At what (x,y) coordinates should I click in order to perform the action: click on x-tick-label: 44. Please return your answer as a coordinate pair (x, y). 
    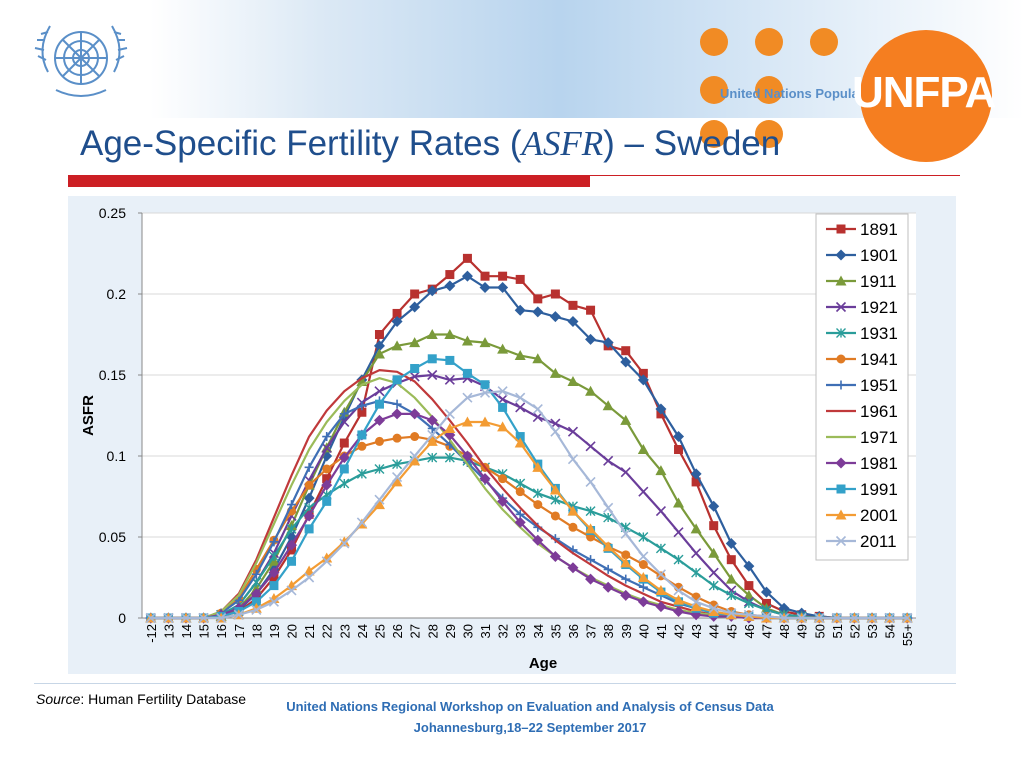
    Looking at the image, I should click on (714, 631).